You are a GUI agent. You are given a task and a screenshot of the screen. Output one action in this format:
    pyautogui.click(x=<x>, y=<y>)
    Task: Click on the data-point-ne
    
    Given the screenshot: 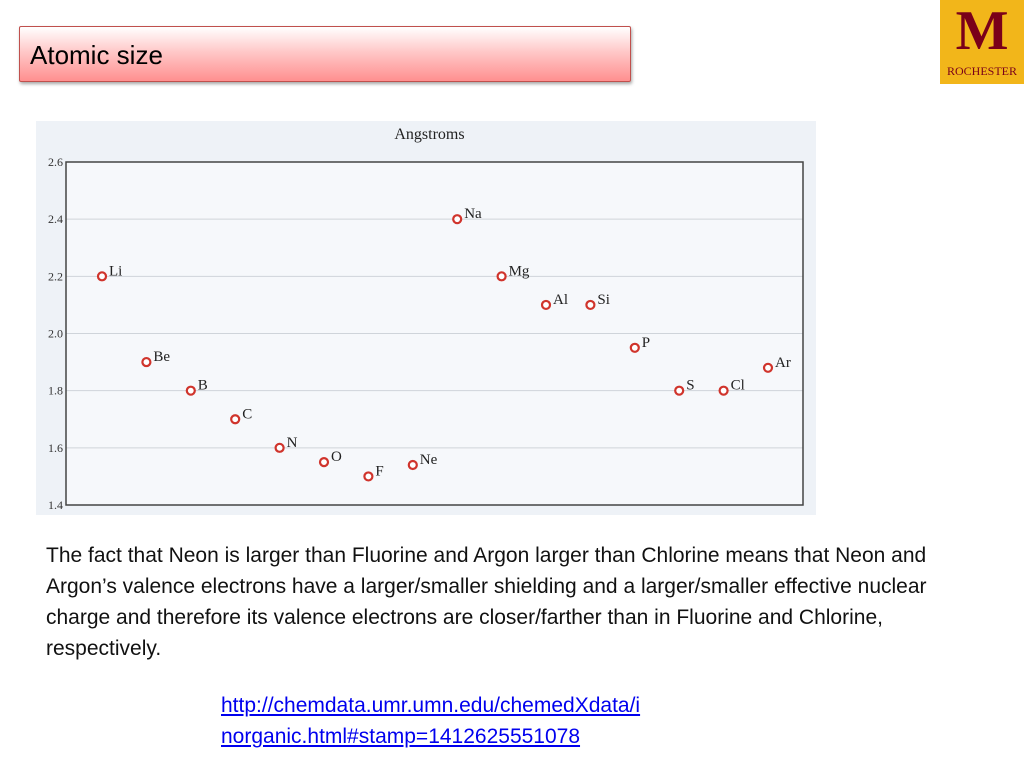 What is the action you would take?
    pyautogui.click(x=412, y=465)
    